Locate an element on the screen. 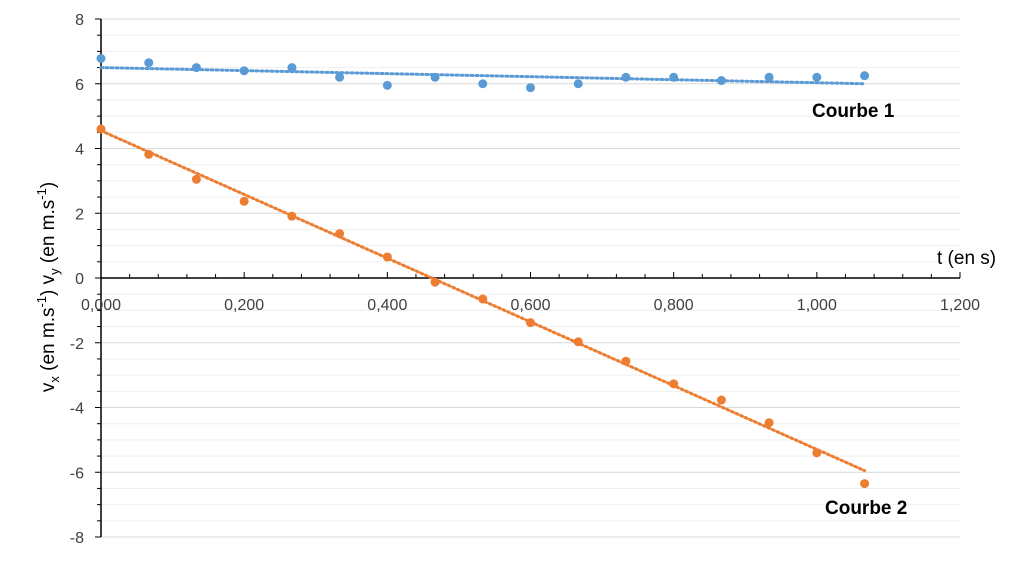 The image size is (1024, 575). x-tick-label: 0,400 is located at coordinates (387, 305).